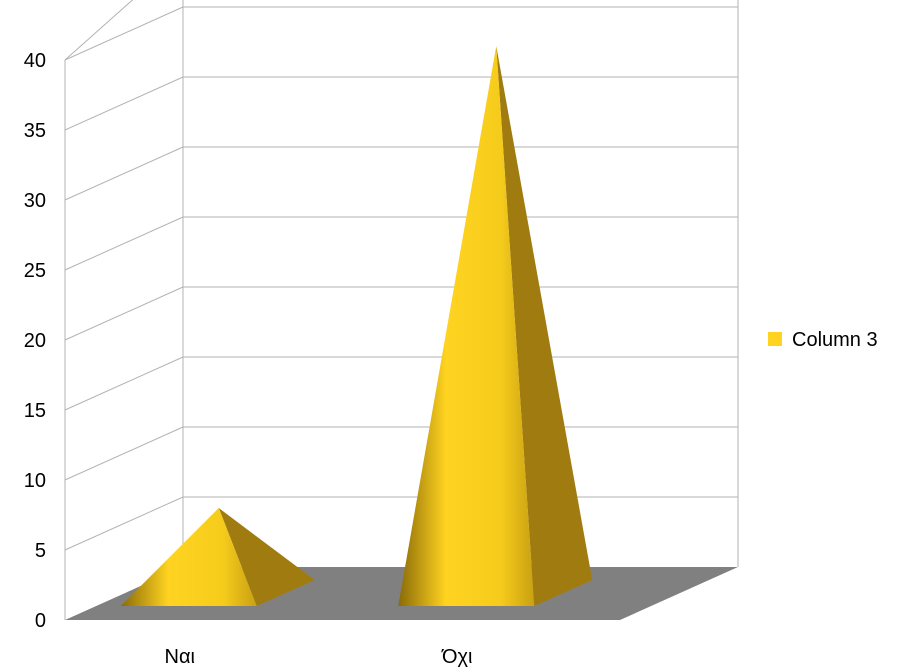  I want to click on y-tick-label: 0, so click(40, 621).